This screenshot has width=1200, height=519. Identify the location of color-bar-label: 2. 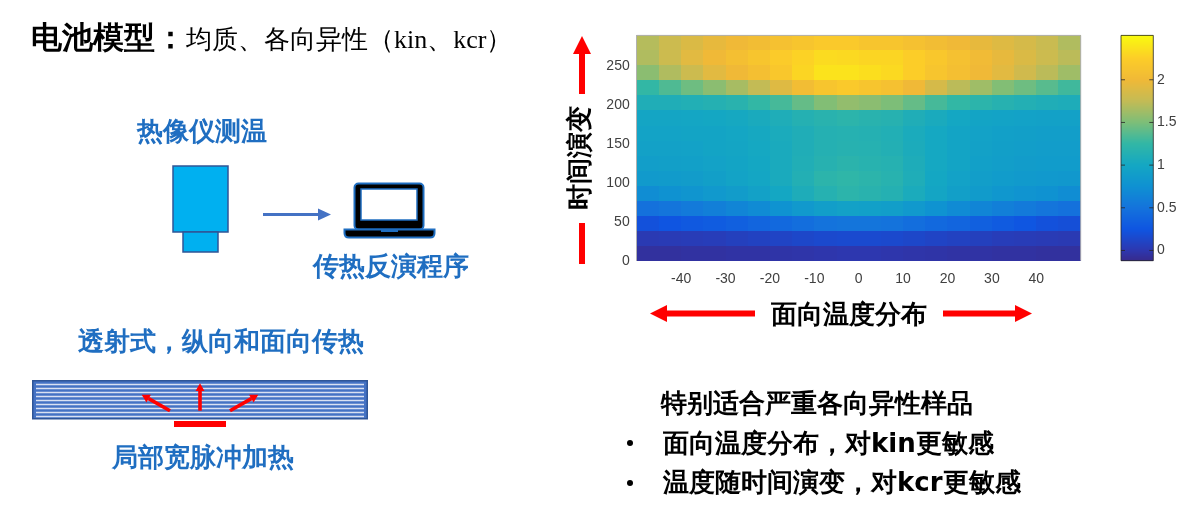
(1161, 78).